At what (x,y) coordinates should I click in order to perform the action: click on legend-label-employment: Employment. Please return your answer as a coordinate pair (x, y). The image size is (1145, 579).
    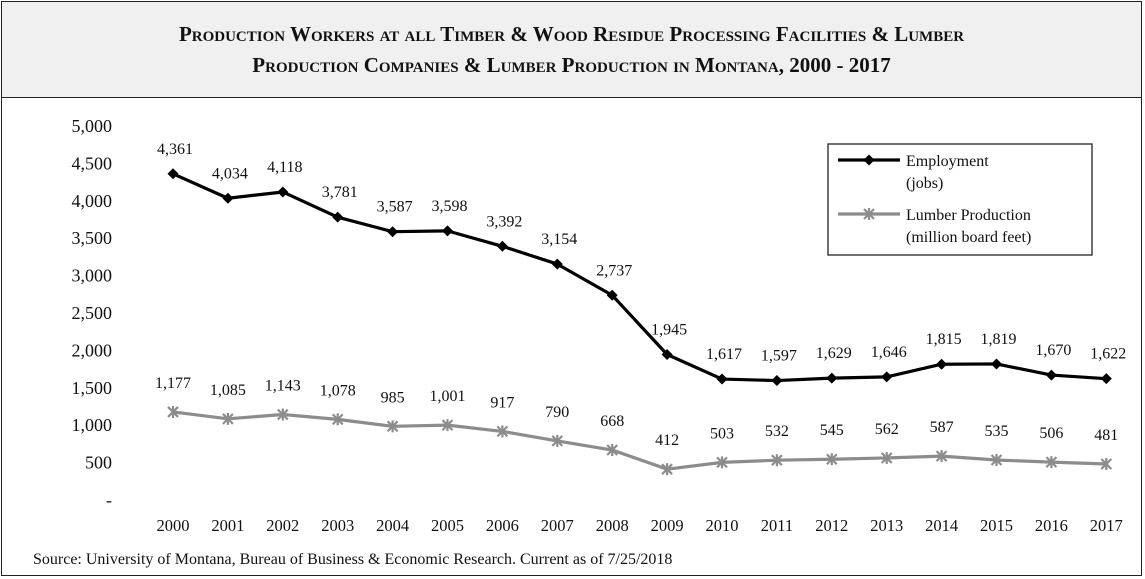
    Looking at the image, I should click on (947, 161).